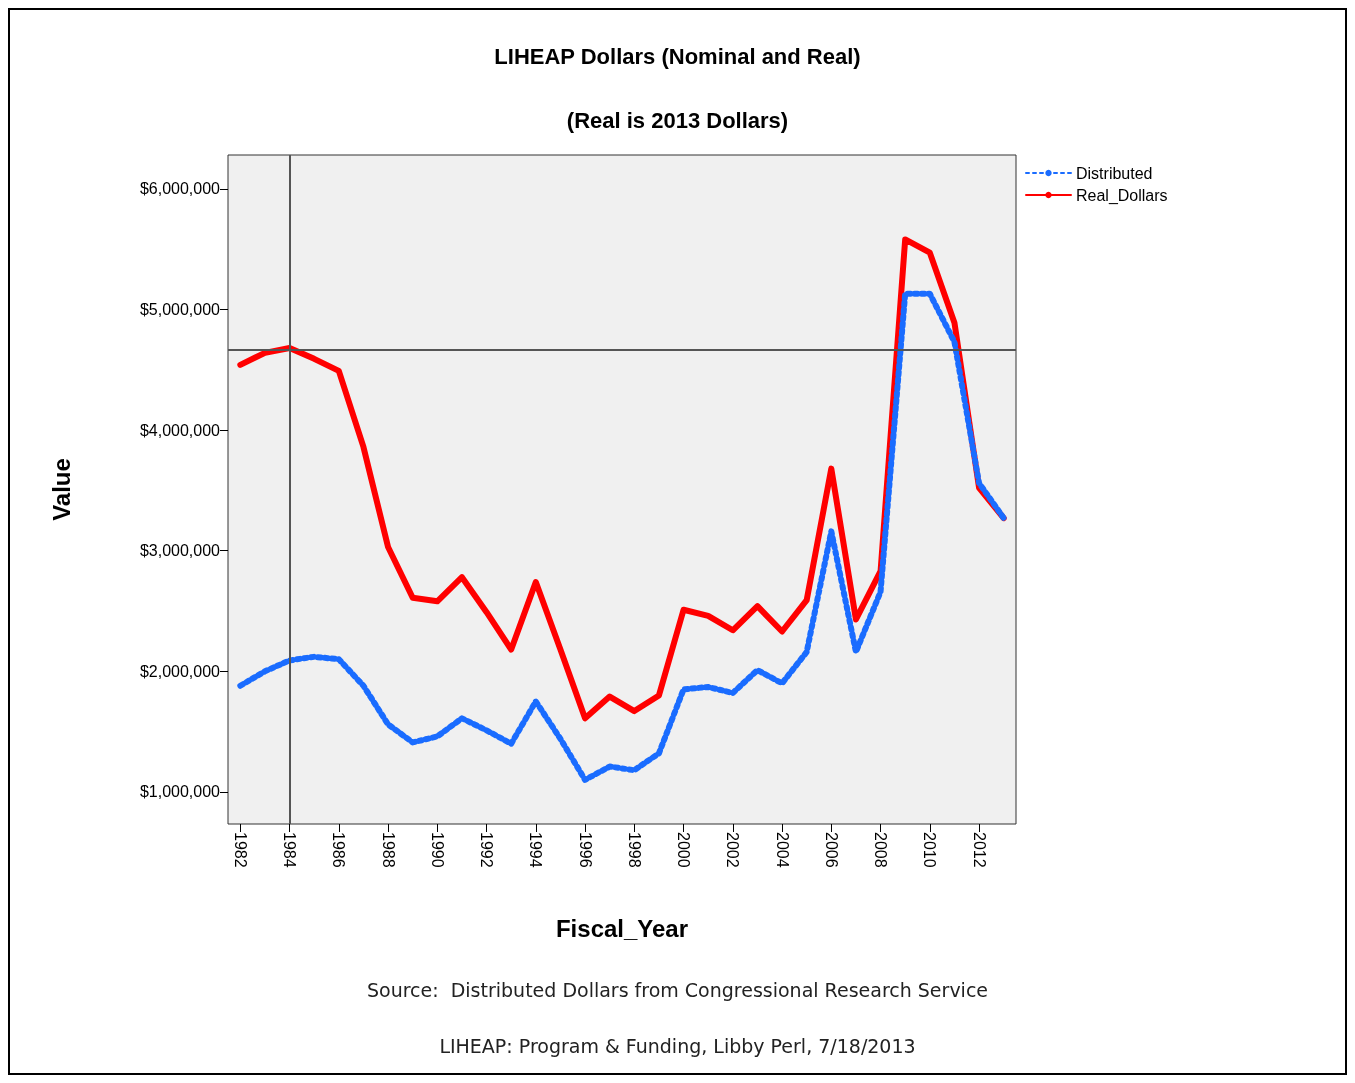  Describe the element at coordinates (487, 850) in the screenshot. I see `x-tick-label: 1992` at that location.